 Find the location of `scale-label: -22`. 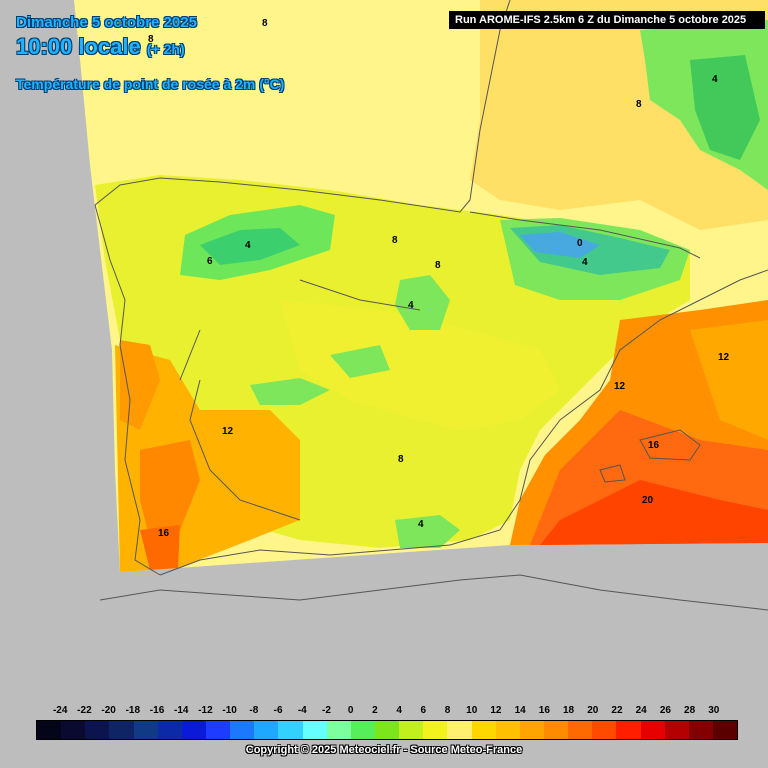

scale-label: -22 is located at coordinates (84, 710).